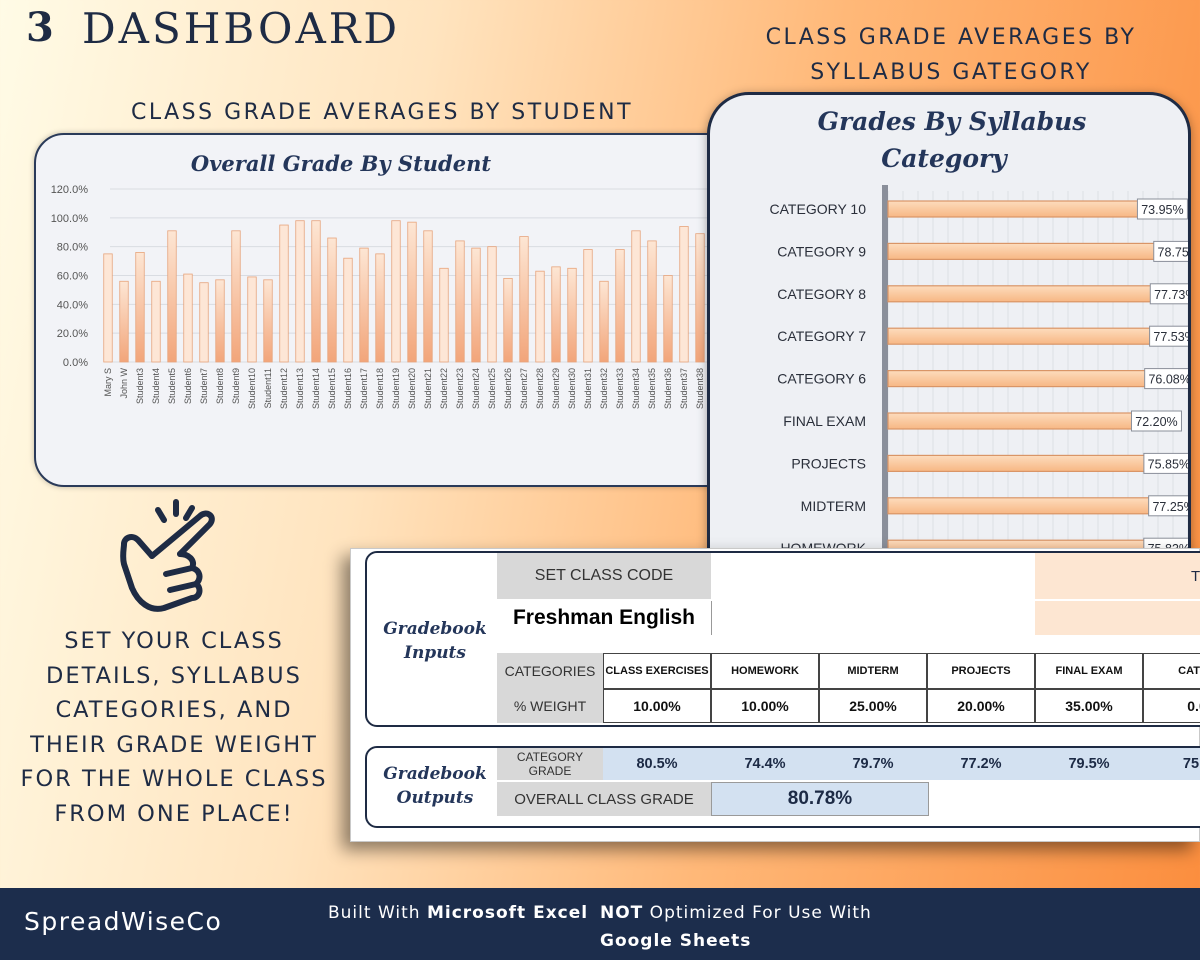 Image resolution: width=1200 pixels, height=960 pixels. Describe the element at coordinates (204, 386) in the screenshot. I see `student-chart-x-tick: Student7` at that location.